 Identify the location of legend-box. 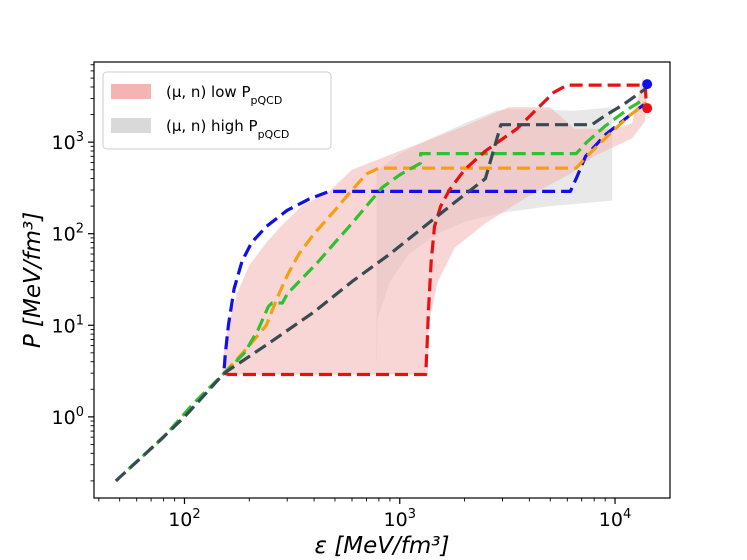
(217, 110).